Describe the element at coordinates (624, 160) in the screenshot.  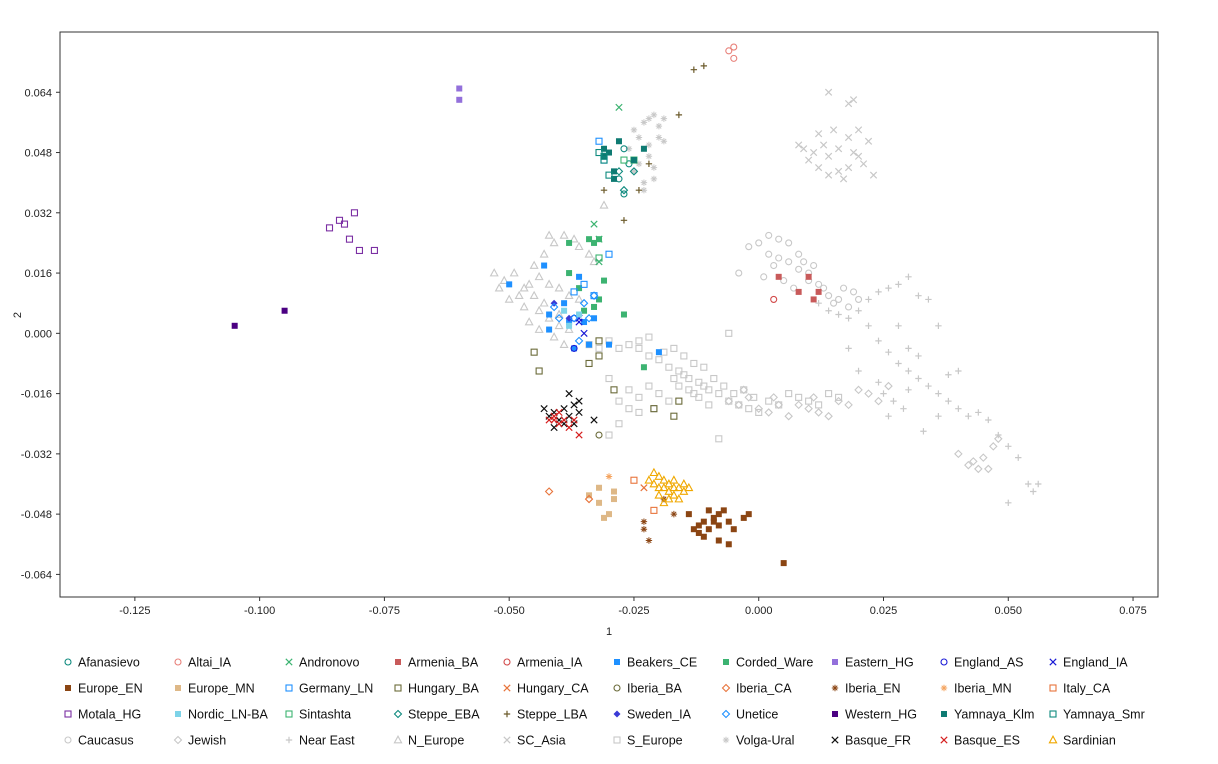
I see `series-yamnaya-klm` at that location.